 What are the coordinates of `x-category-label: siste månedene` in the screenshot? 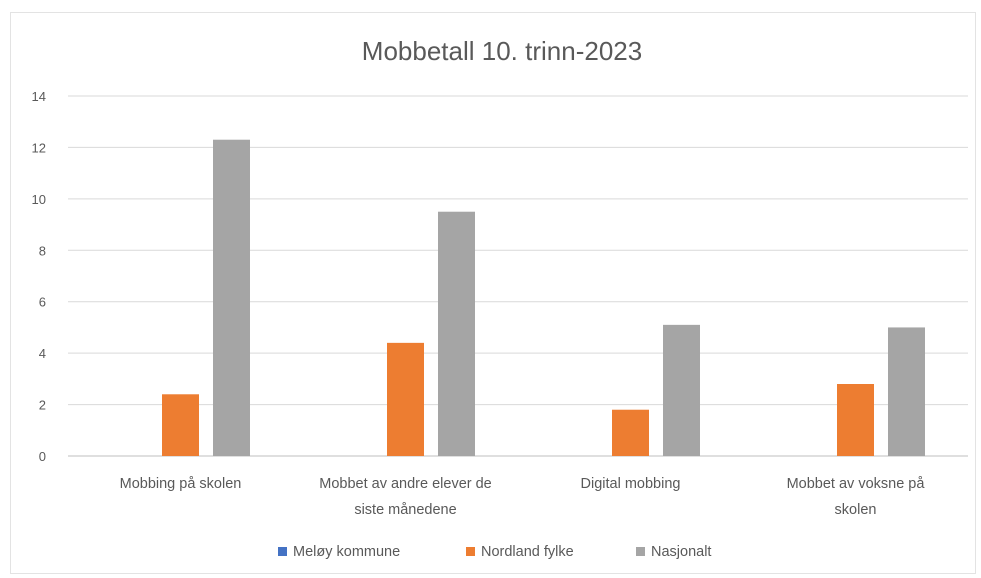 It's located at (405, 510).